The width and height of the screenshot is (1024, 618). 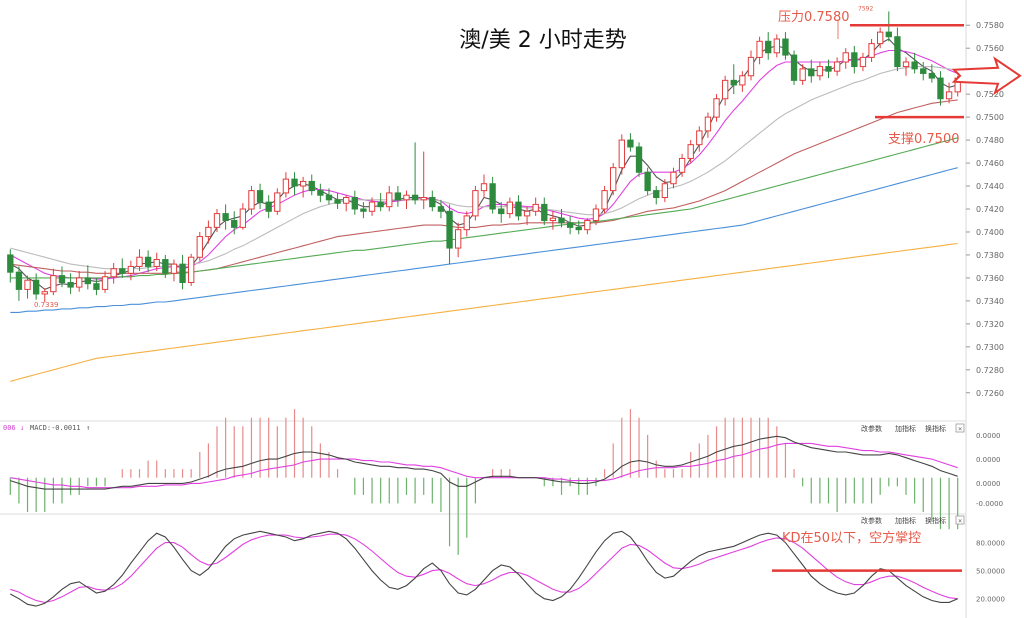 I want to click on macd-code: 006, so click(x=9, y=428).